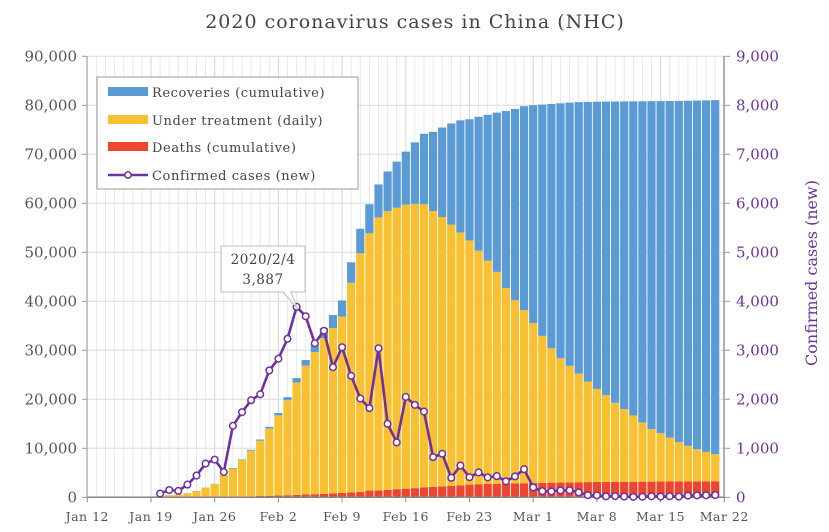 This screenshot has height=532, width=829. Describe the element at coordinates (724, 516) in the screenshot. I see `x-tick-label: Mar 22` at that location.